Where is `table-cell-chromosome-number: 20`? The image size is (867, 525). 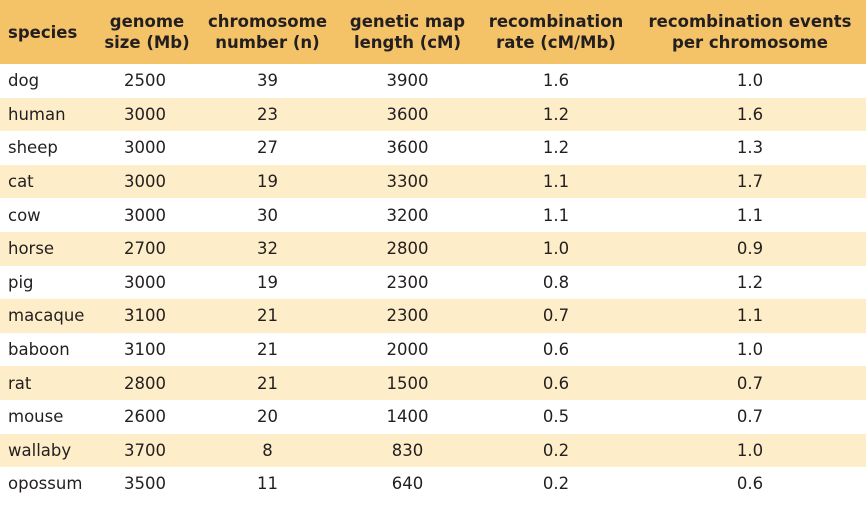
table-cell-chromosome-number: 20 is located at coordinates (267, 416).